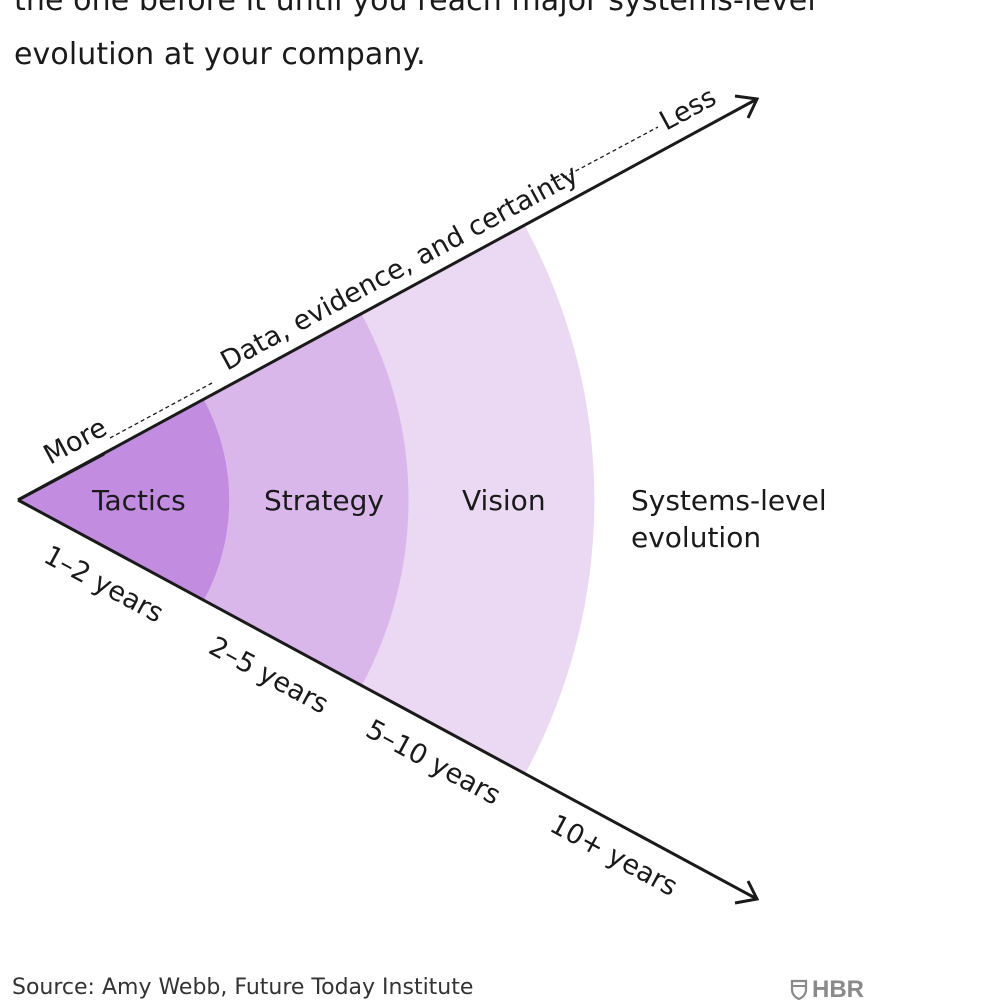 This screenshot has width=1000, height=1004. What do you see at coordinates (138, 500) in the screenshot?
I see `zone-label-tactics: Tactics` at bounding box center [138, 500].